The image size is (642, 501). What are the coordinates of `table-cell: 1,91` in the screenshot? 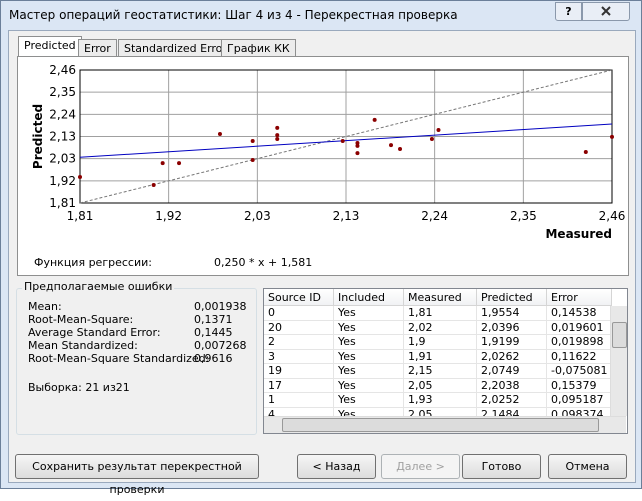 It's located at (440, 356).